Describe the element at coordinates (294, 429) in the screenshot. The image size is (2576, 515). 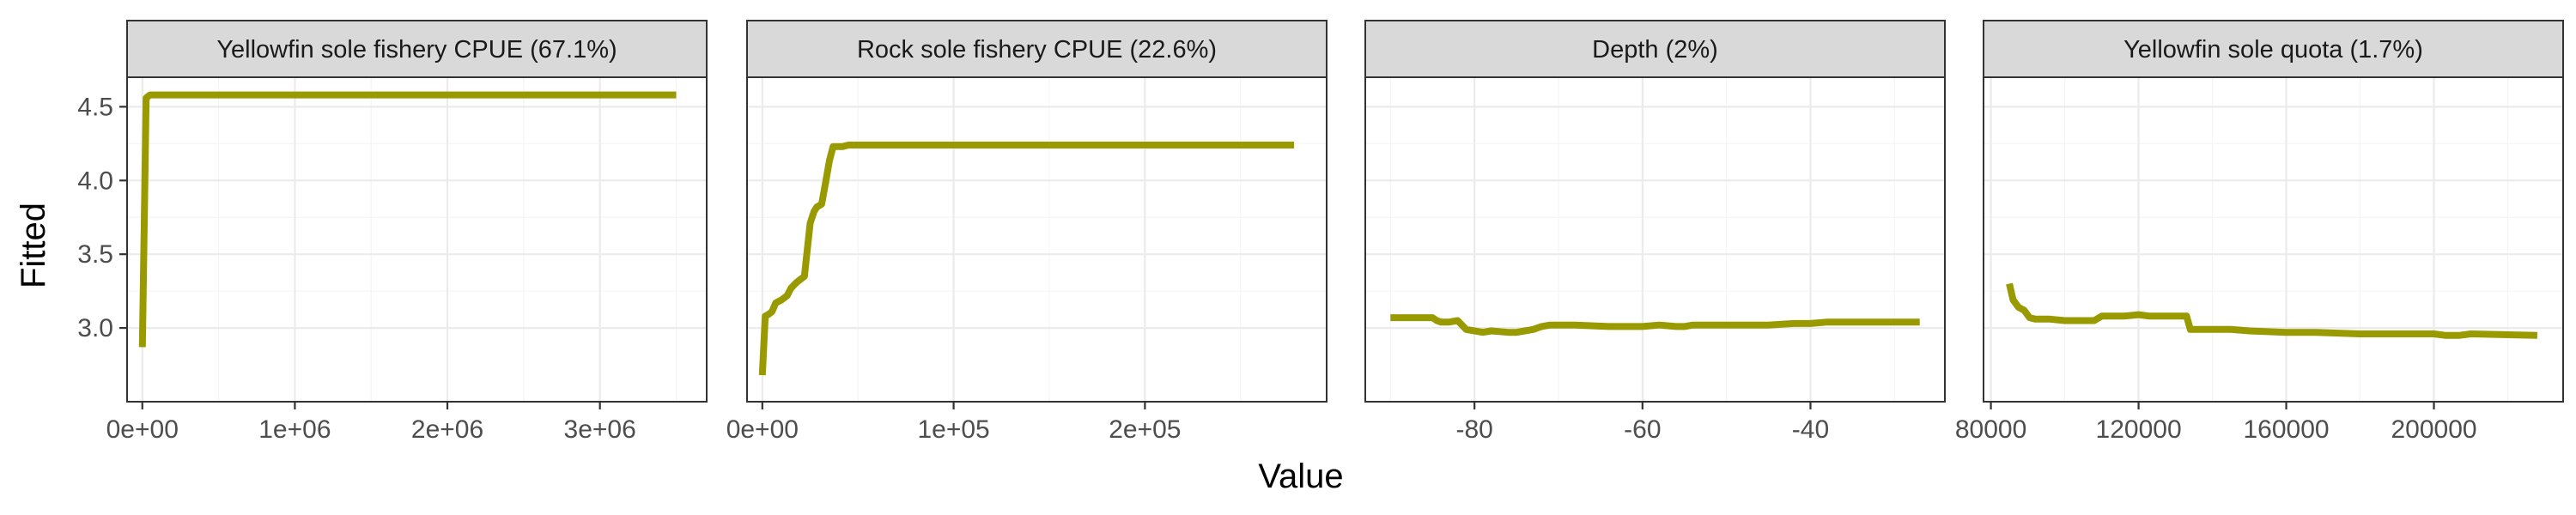
I see `x-tick-label: 1e+06` at that location.